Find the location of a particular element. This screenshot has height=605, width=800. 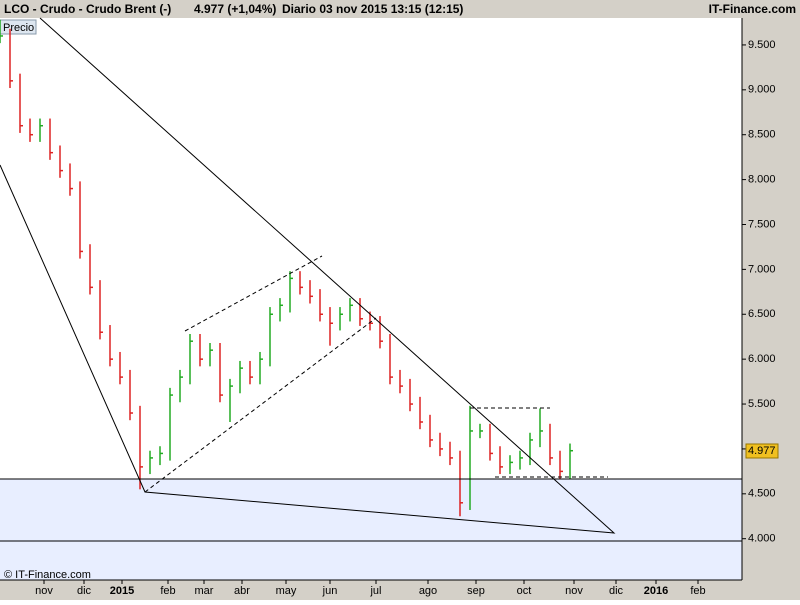

y-tick-label: 7.500 is located at coordinates (762, 224).